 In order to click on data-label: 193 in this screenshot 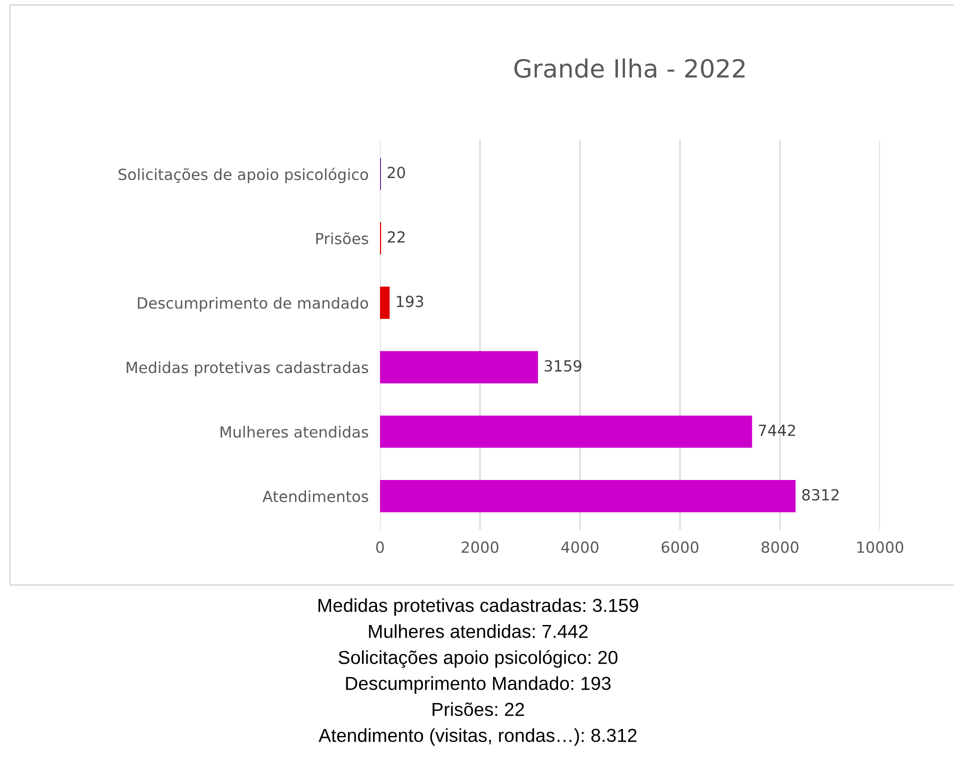, I will do `click(410, 302)`.